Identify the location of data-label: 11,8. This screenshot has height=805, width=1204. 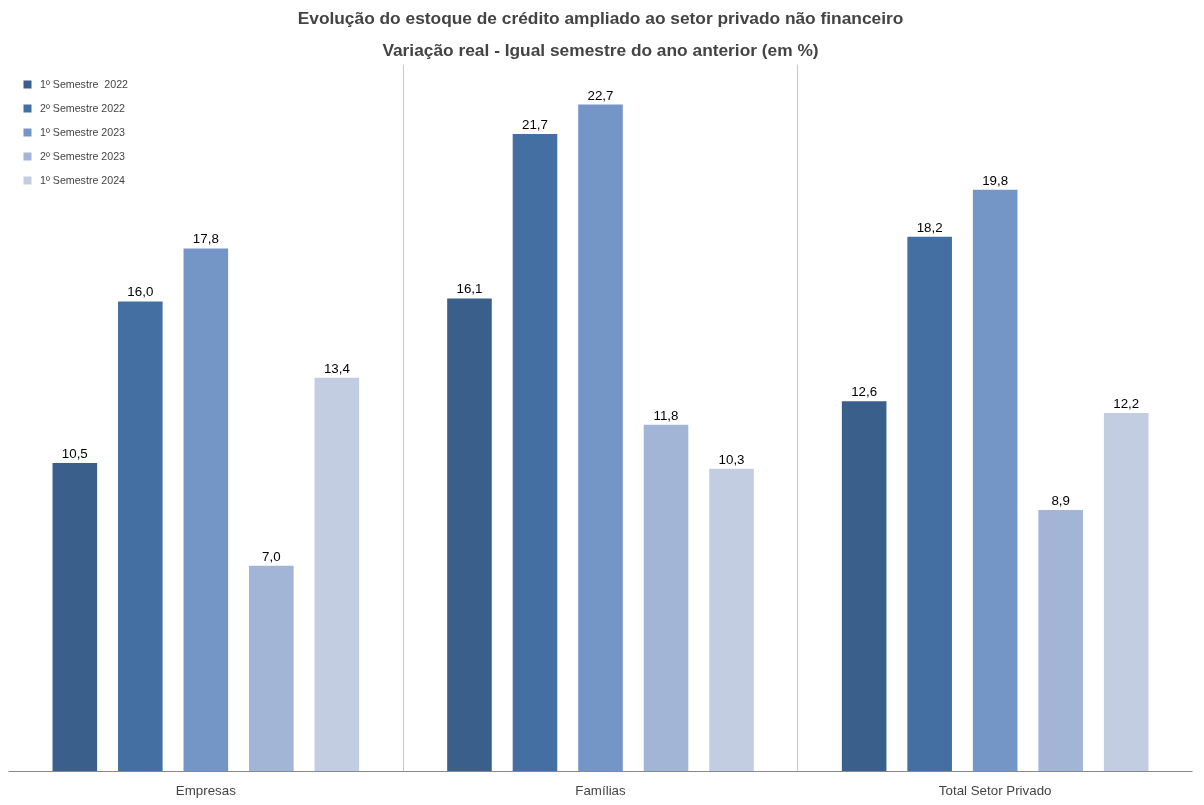
(666, 415).